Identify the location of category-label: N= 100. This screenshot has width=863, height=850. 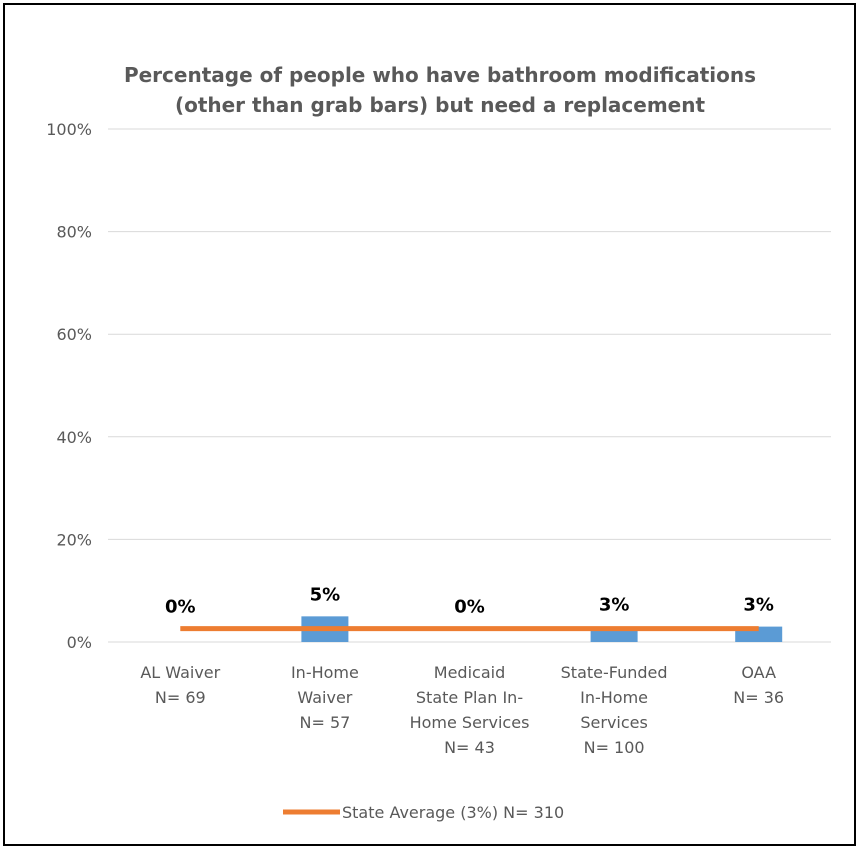
(614, 747).